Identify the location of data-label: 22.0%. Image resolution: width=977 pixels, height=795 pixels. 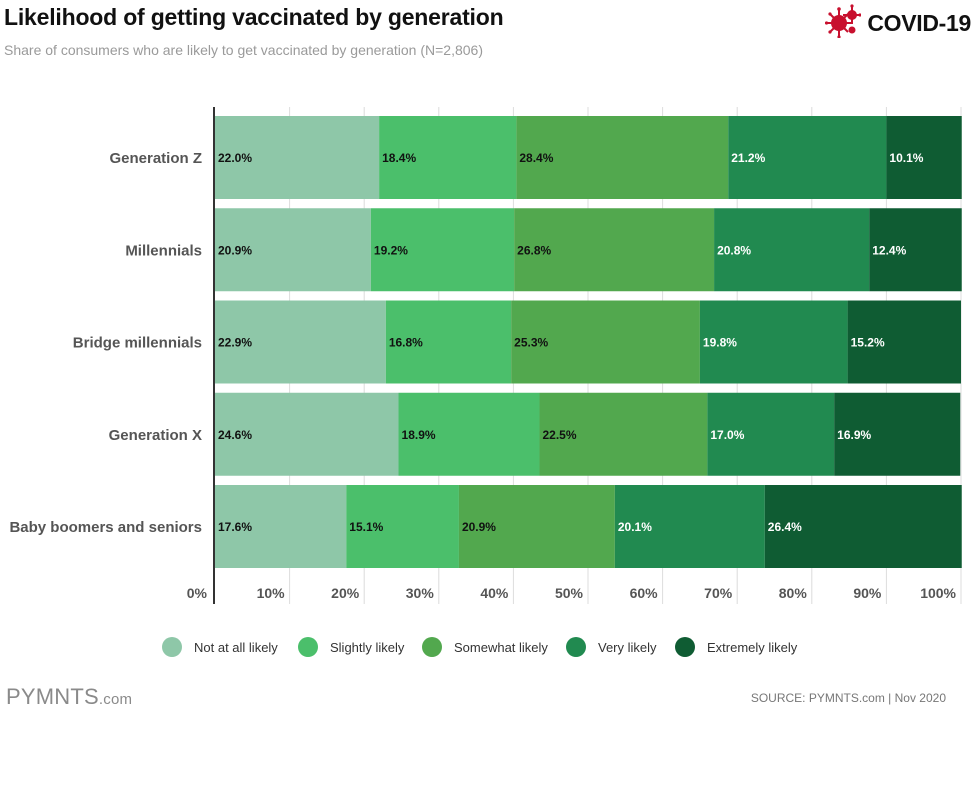
(235, 158).